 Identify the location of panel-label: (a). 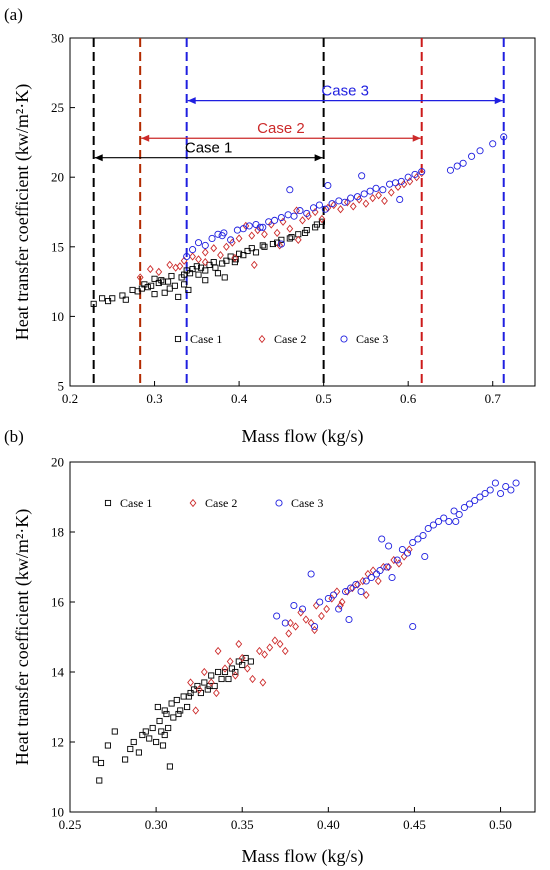
(13, 14).